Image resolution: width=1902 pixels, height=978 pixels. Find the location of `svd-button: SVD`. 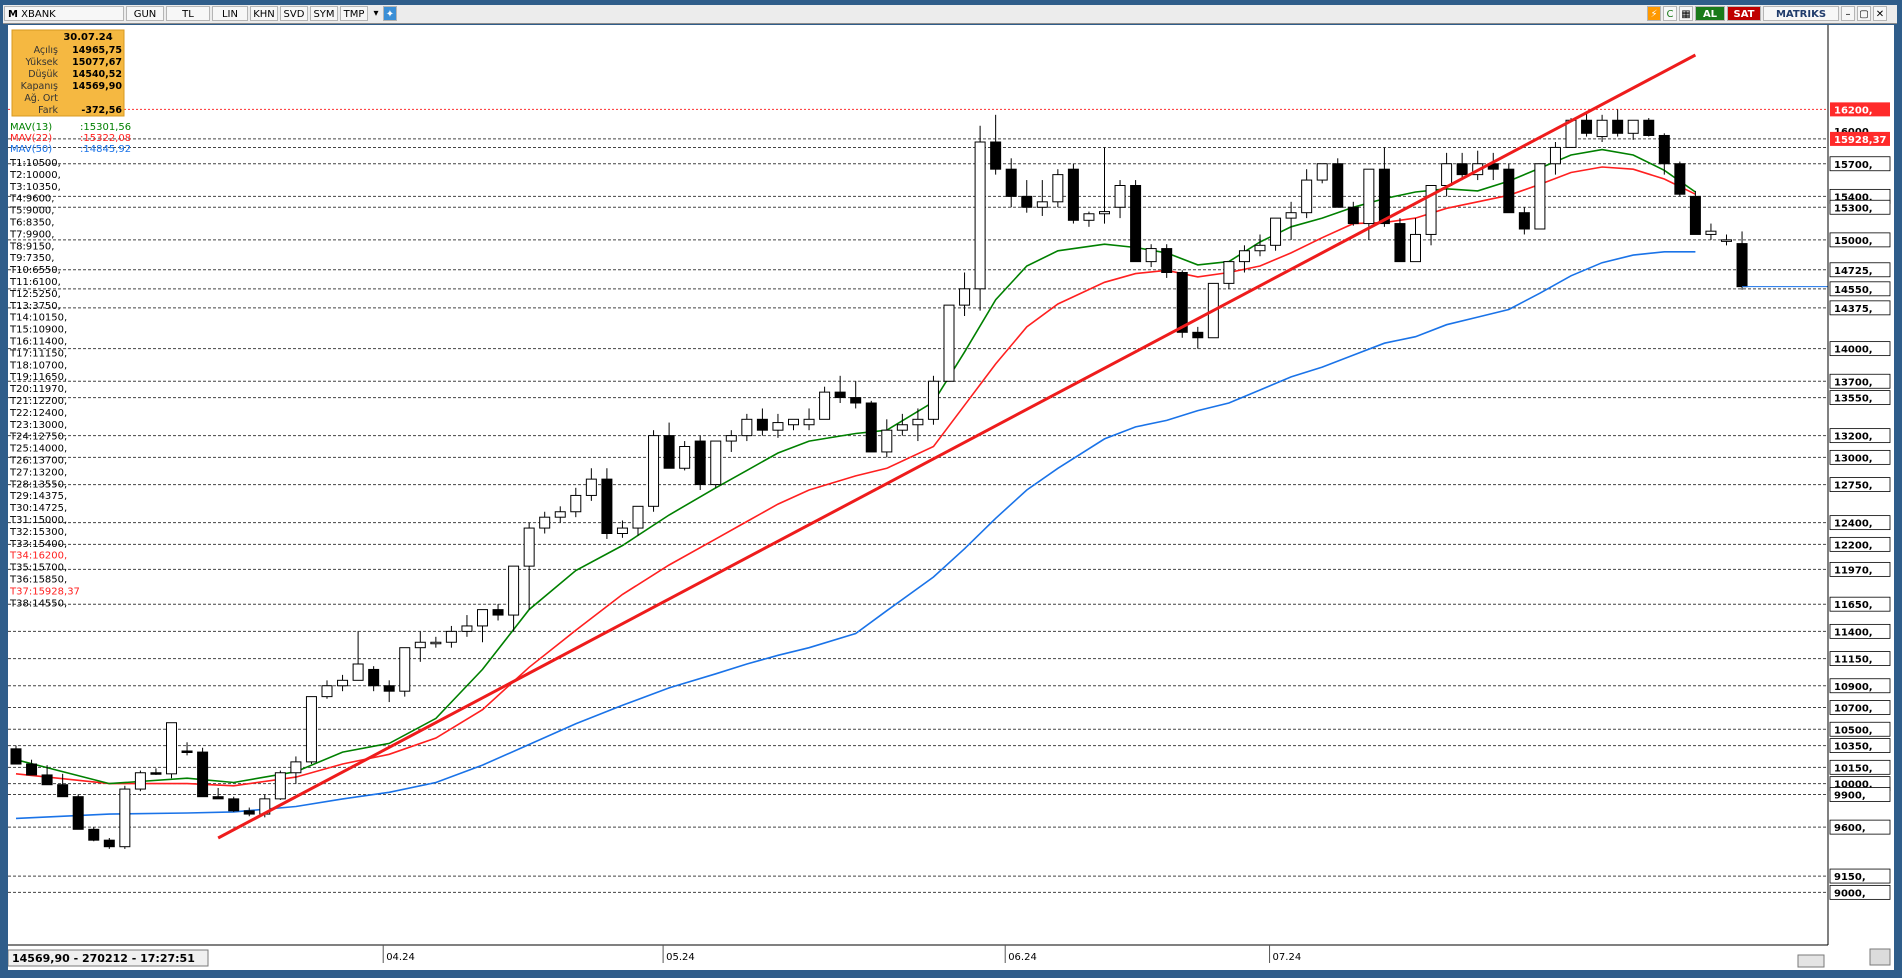

svd-button: SVD is located at coordinates (294, 13).